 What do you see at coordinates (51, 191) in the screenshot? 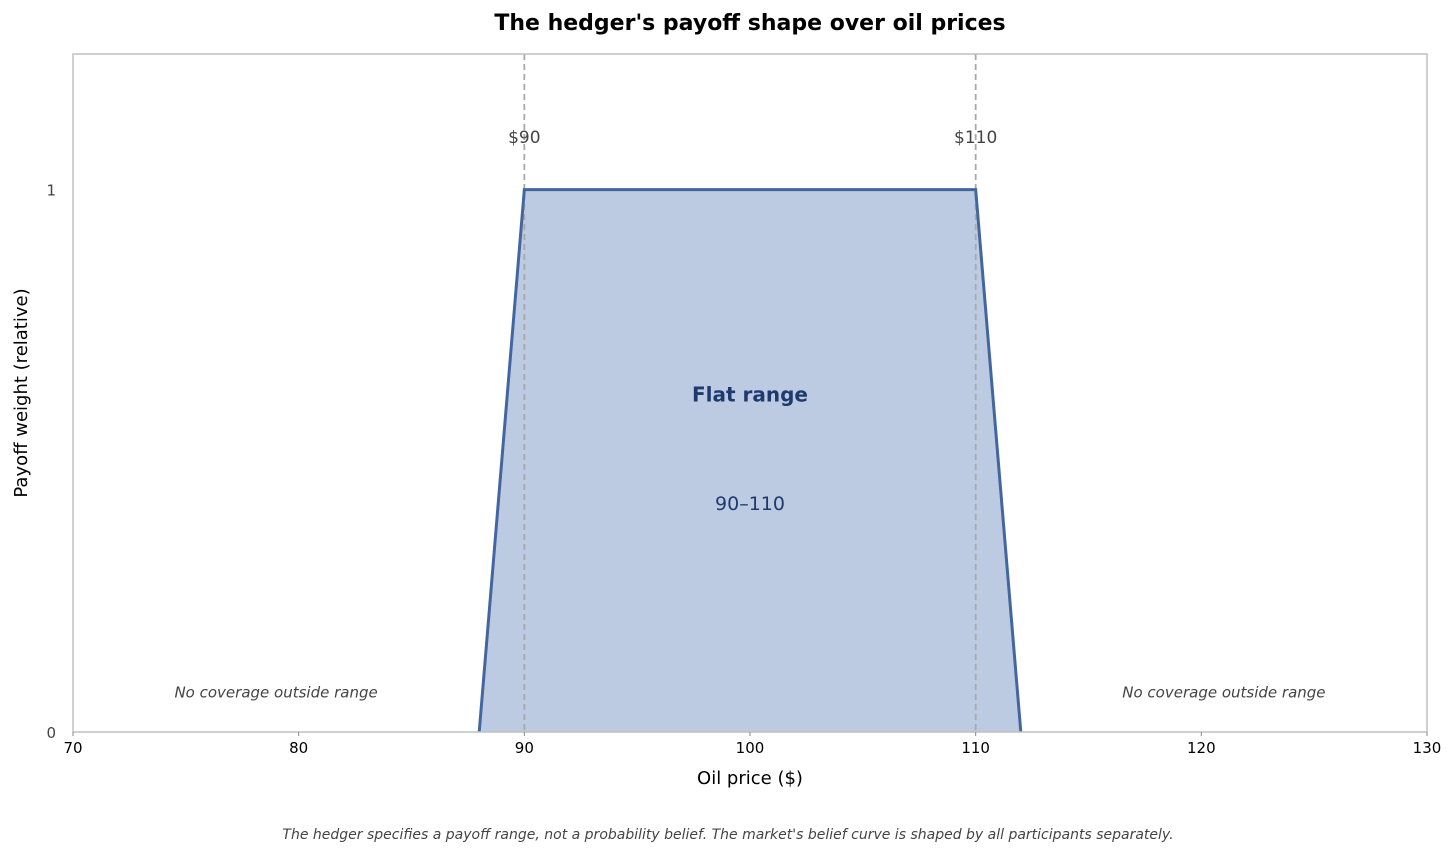
I see `y-tick-label: 1` at bounding box center [51, 191].